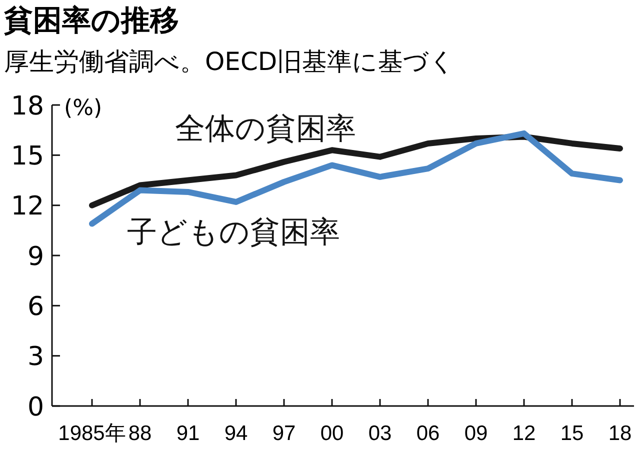 Image resolution: width=640 pixels, height=454 pixels. Describe the element at coordinates (27, 157) in the screenshot. I see `y-tick-label: 15` at that location.